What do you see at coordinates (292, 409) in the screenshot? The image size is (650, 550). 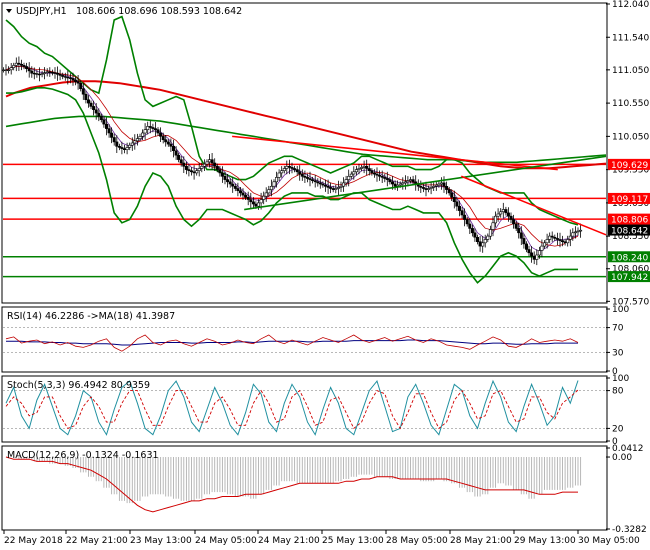 I see `stoch-signal-line` at bounding box center [292, 409].